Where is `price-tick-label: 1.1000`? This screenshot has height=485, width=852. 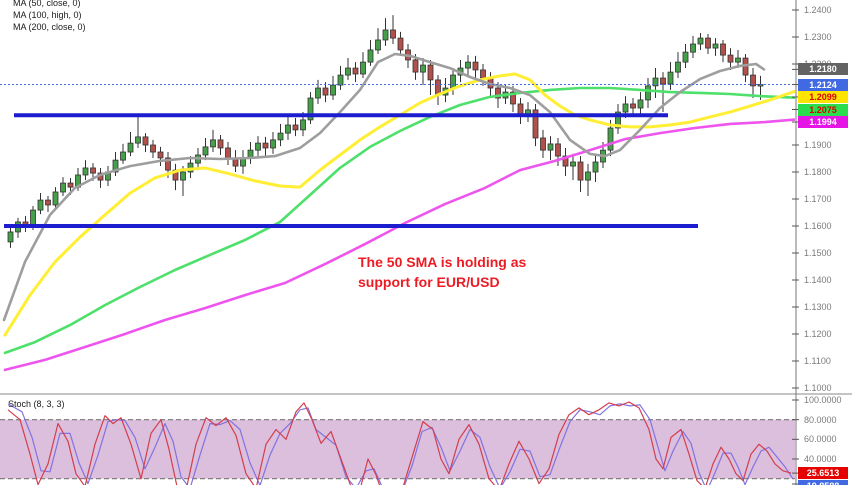 price-tick-label: 1.1000 is located at coordinates (818, 388).